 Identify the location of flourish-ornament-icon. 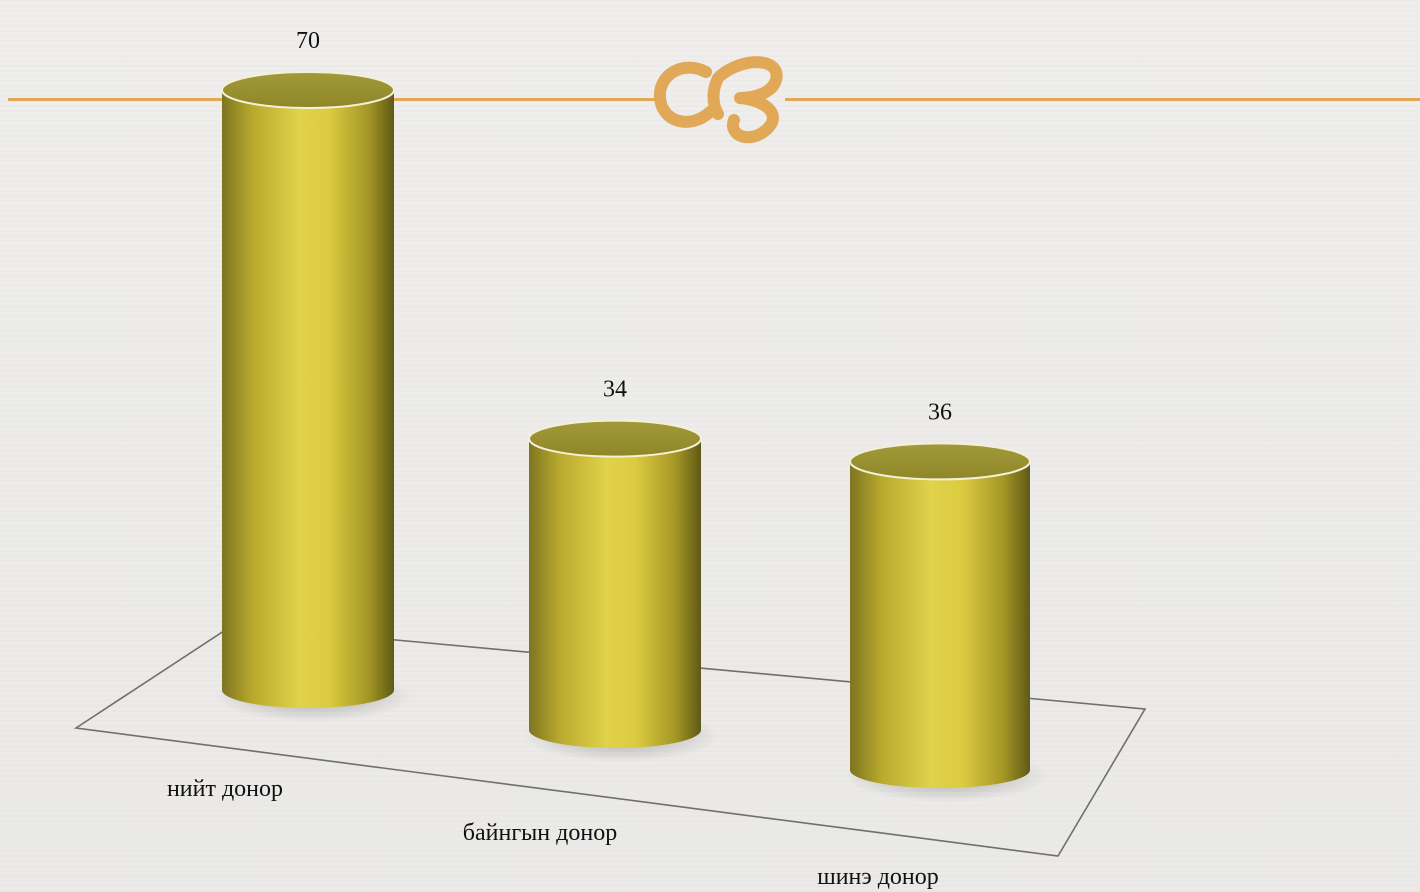
(718, 100).